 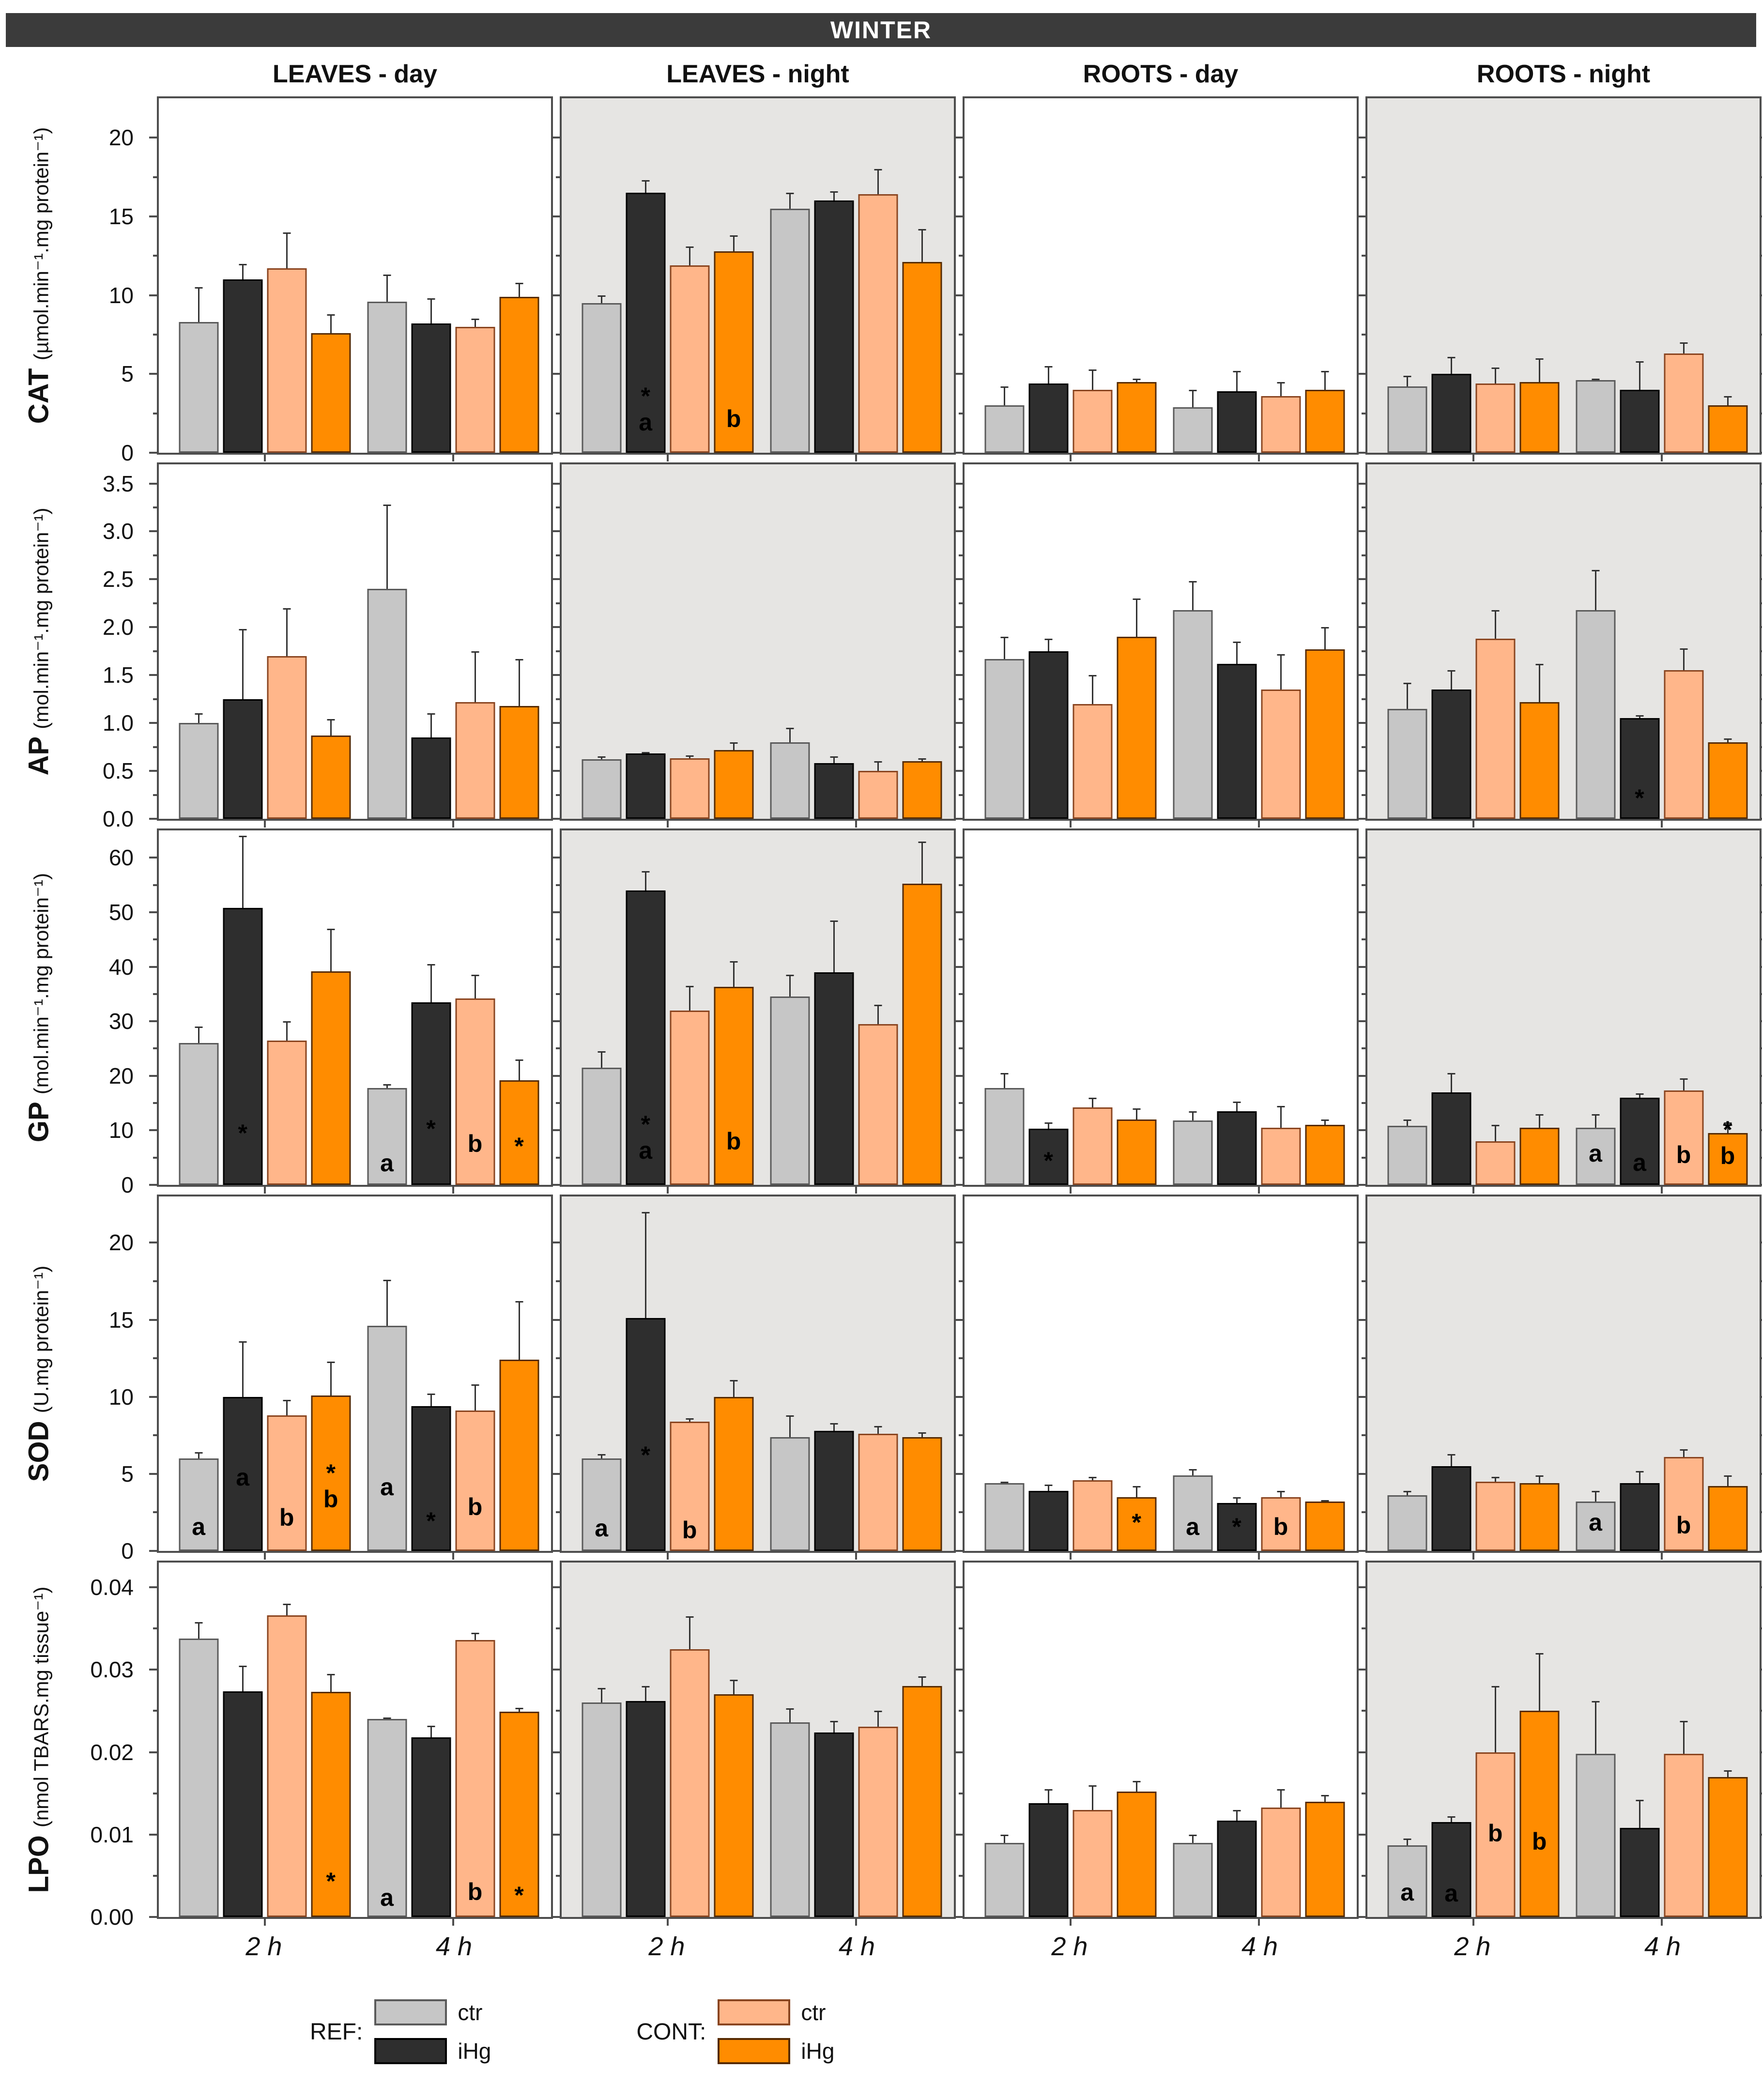 What do you see at coordinates (475, 1506) in the screenshot?
I see `significance-annotation: b` at bounding box center [475, 1506].